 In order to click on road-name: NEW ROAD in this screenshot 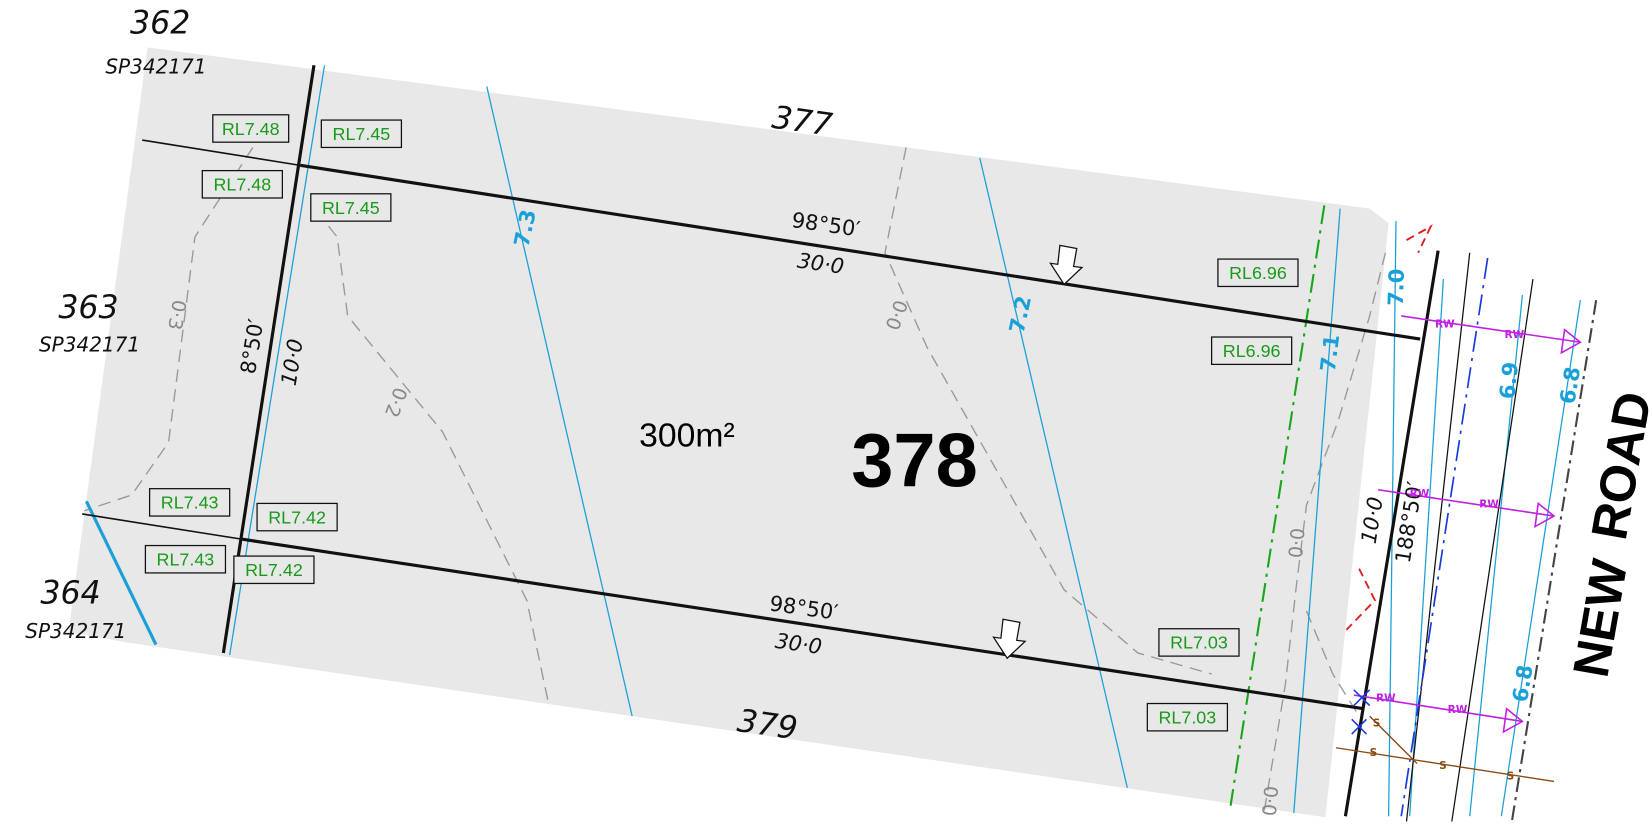, I will do `click(1607, 534)`.